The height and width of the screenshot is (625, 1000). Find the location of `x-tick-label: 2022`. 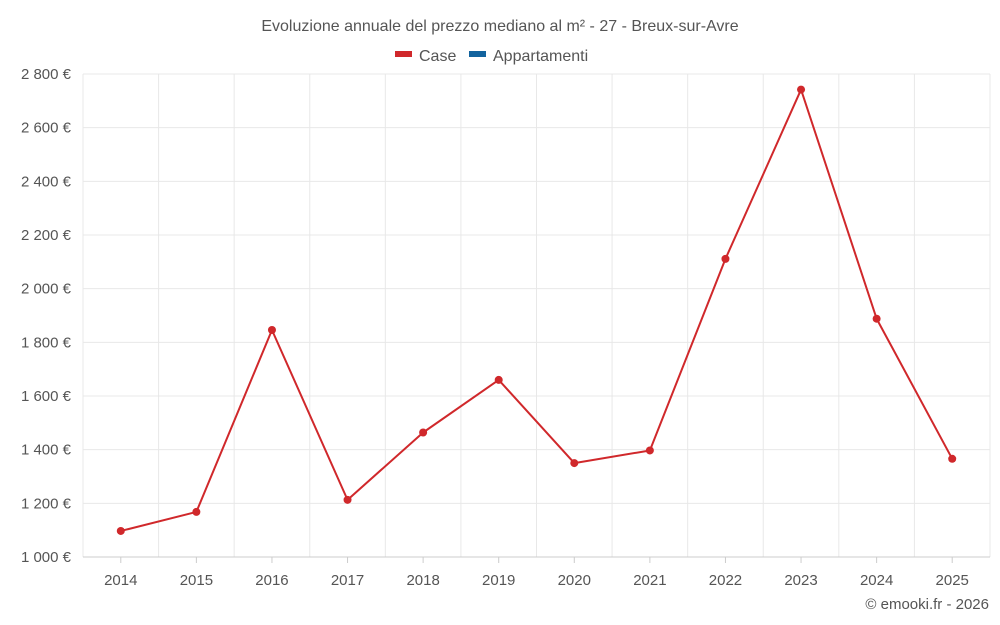

x-tick-label: 2022 is located at coordinates (725, 580).